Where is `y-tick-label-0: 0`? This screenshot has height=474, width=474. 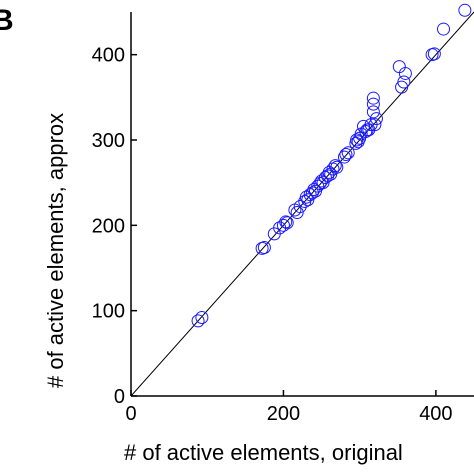 y-tick-label-0: 0 is located at coordinates (119, 397).